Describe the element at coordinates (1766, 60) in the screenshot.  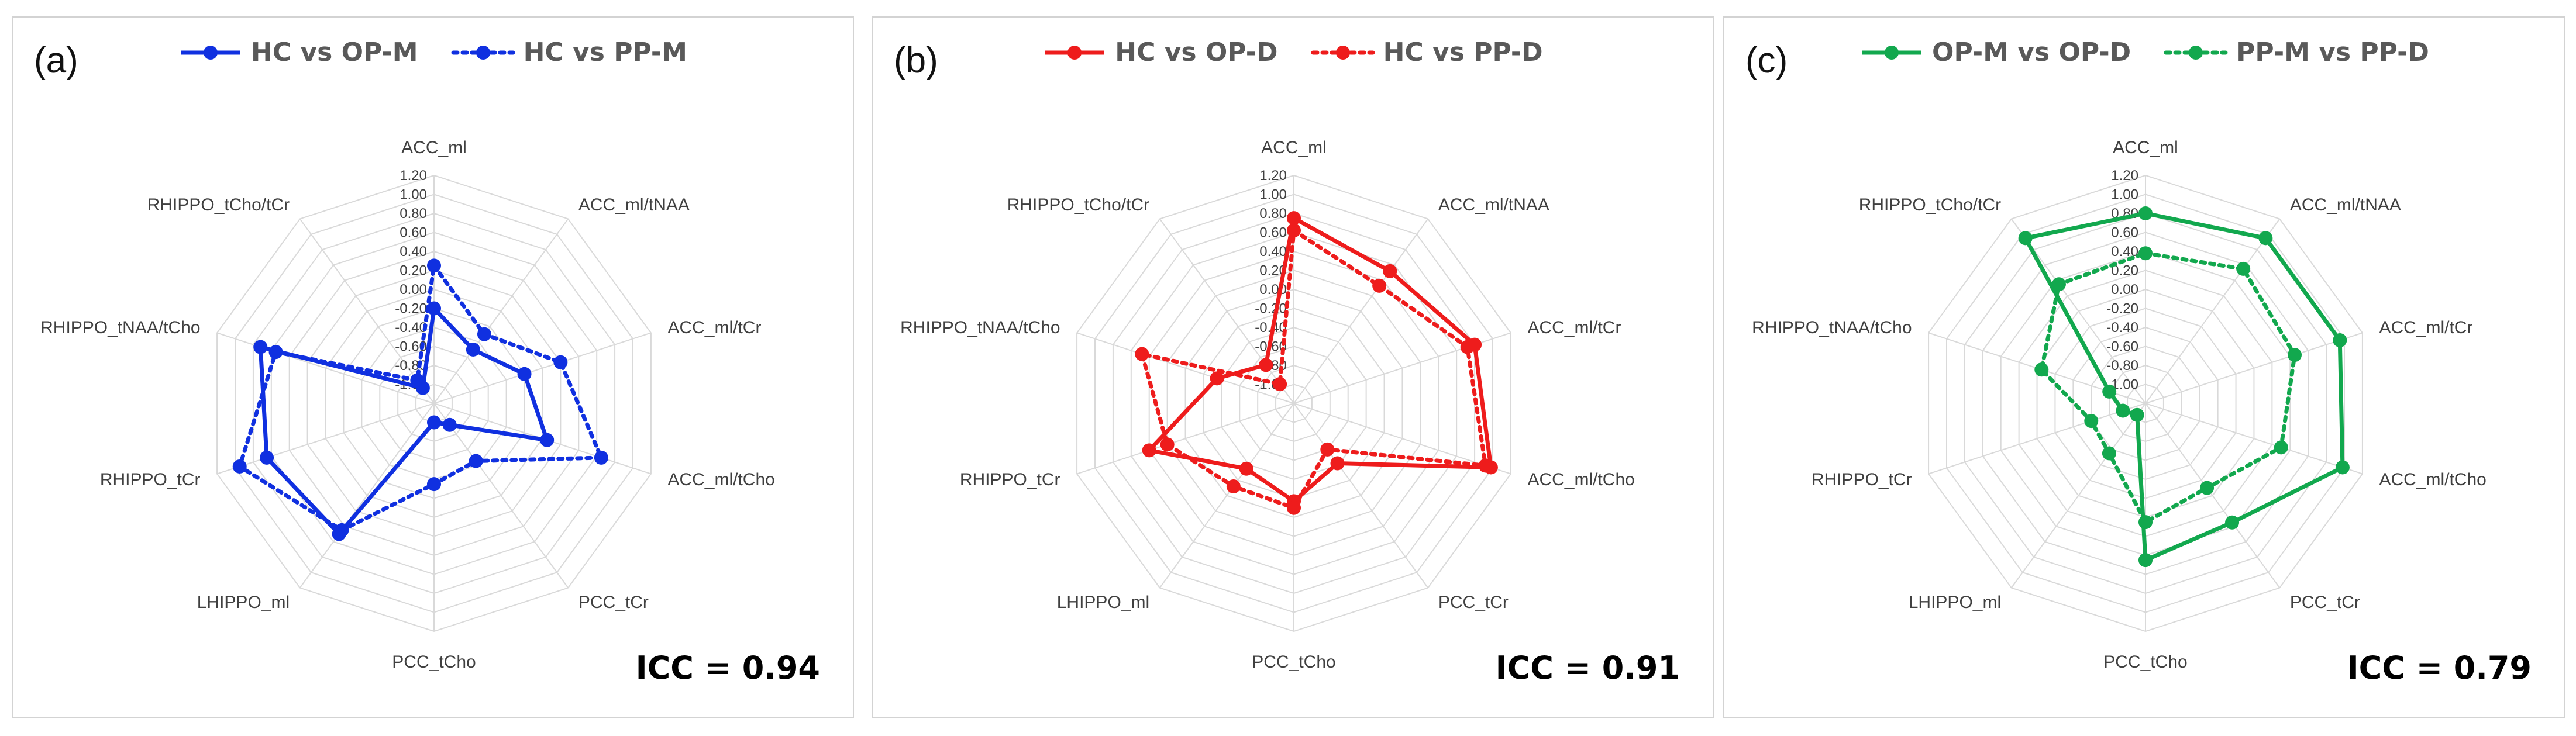
I see `panel-label: (c)` at that location.